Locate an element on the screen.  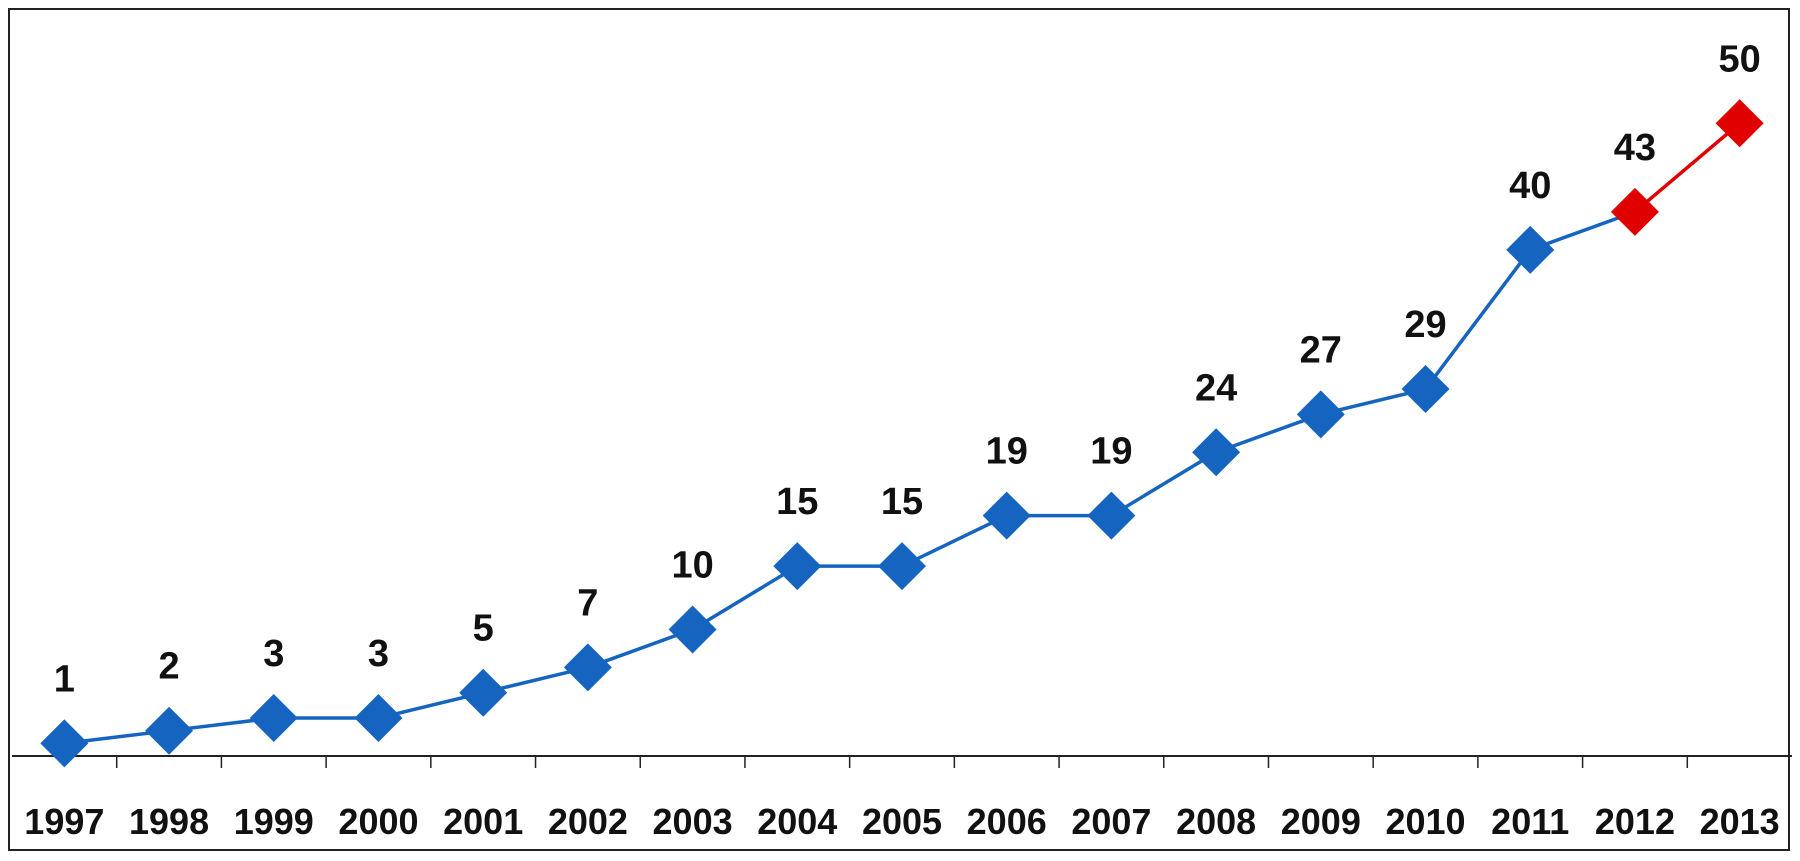
data-label: 5 is located at coordinates (483, 629).